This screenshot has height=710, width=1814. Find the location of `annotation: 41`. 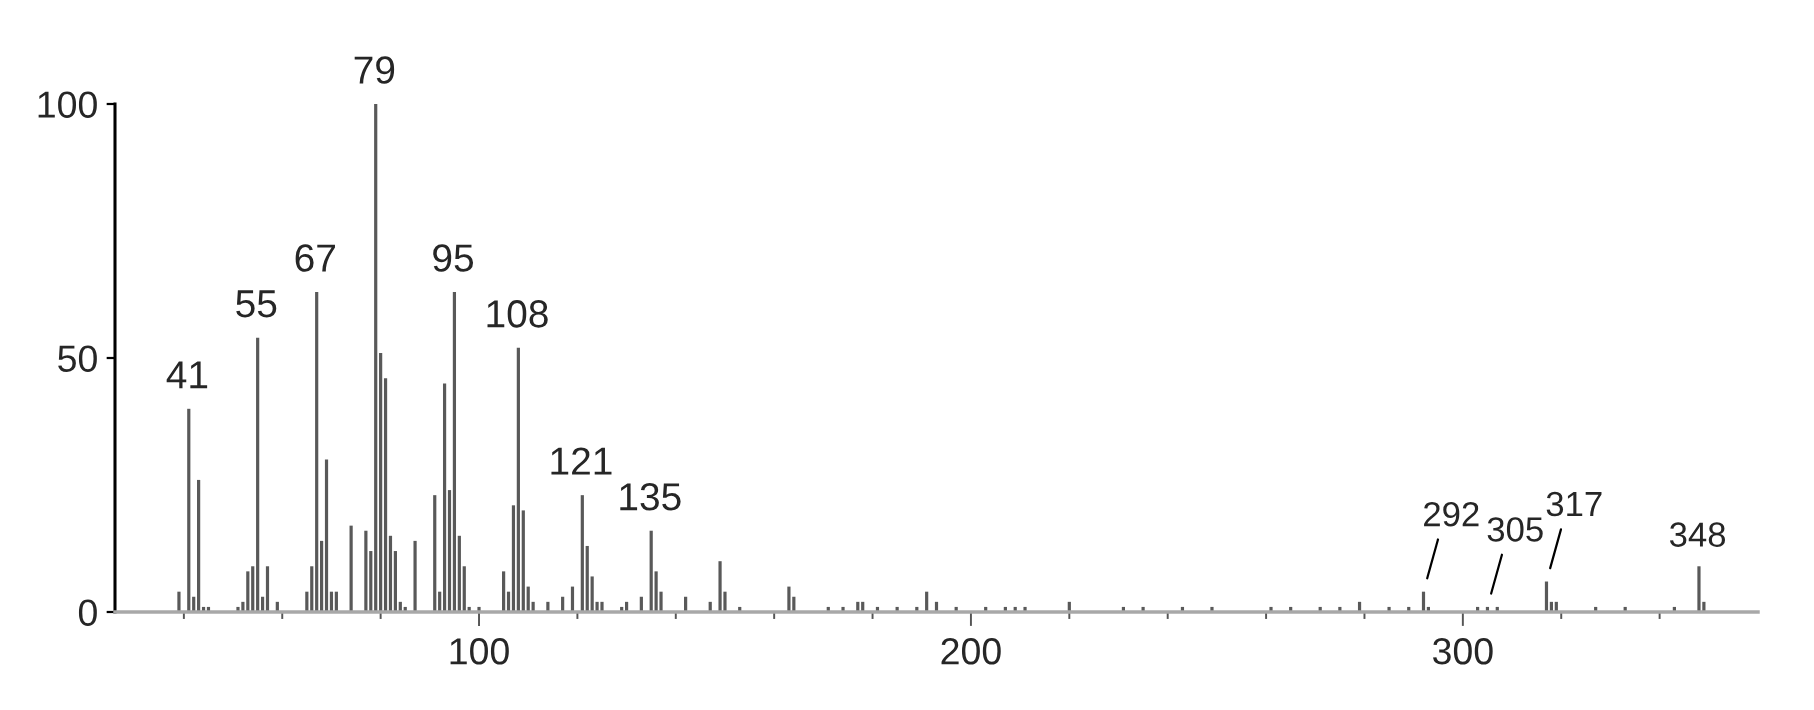

annotation: 41 is located at coordinates (187, 375).